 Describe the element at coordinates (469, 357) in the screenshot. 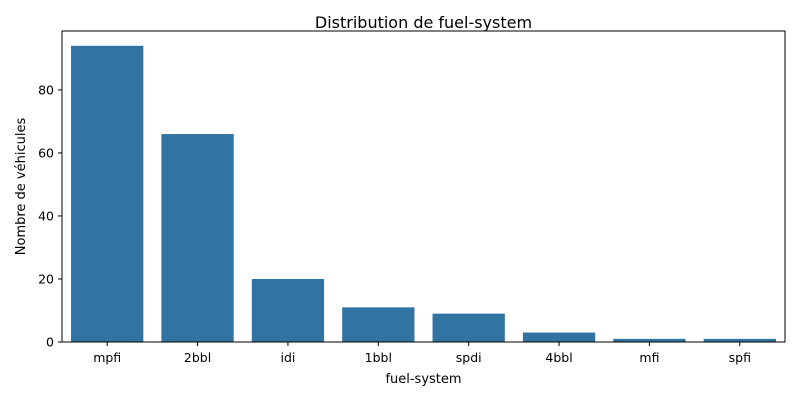

I see `x-tick-label: spdi` at that location.